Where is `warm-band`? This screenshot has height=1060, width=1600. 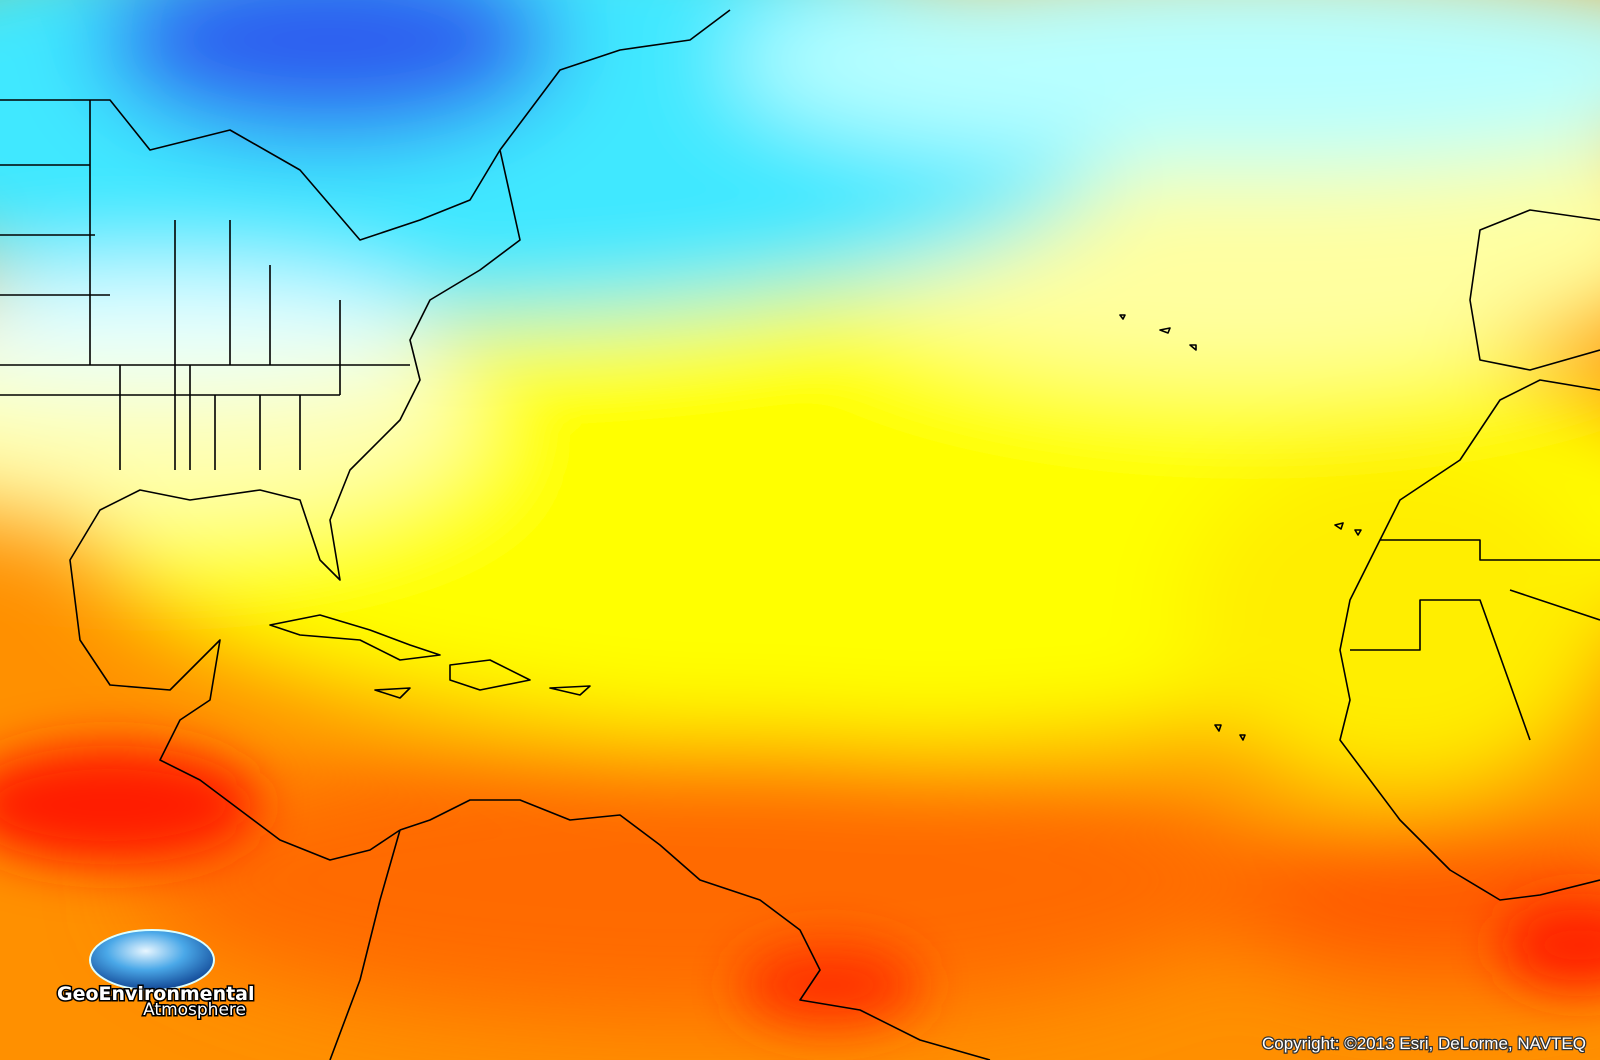 warm-band is located at coordinates (1390, 620).